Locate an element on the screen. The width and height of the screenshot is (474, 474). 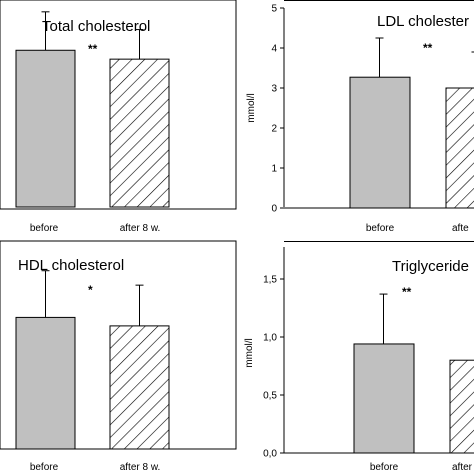
y-tick-label: 1,0 is located at coordinates (270, 338).